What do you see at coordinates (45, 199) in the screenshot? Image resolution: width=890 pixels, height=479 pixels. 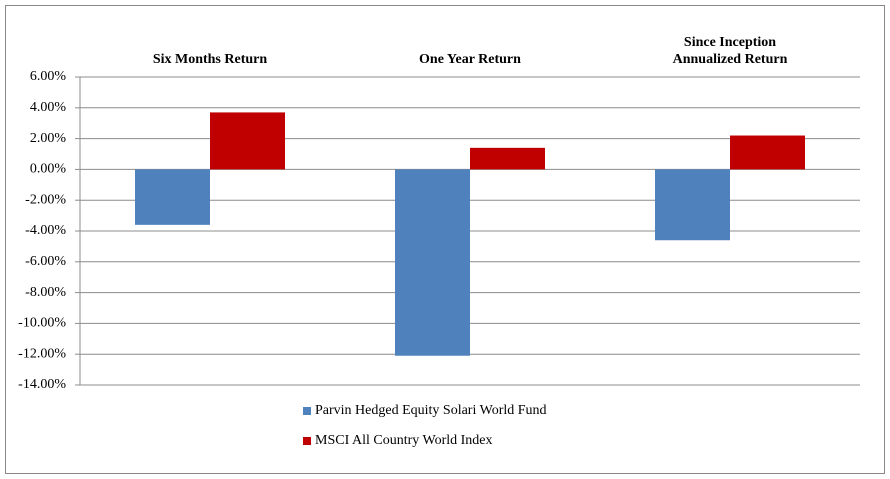 I see `y-tick-label: -2.00%` at bounding box center [45, 199].